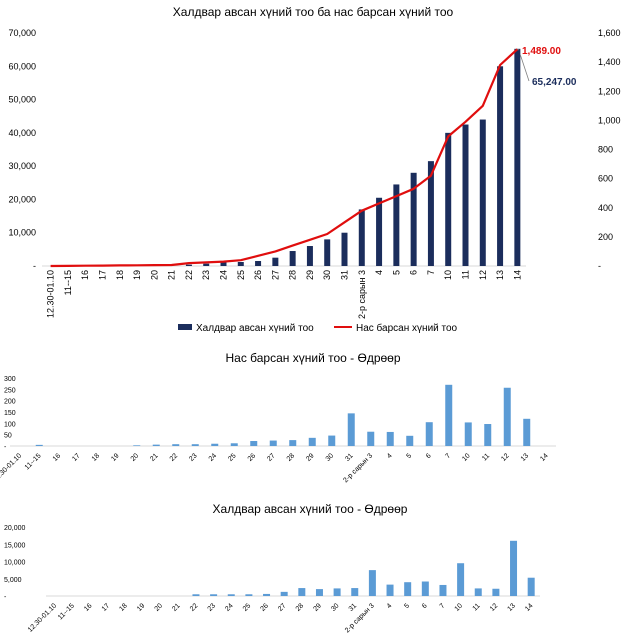 The image size is (627, 644). Describe the element at coordinates (518, 49) in the screenshot. I see `leader-line-deaths` at that location.